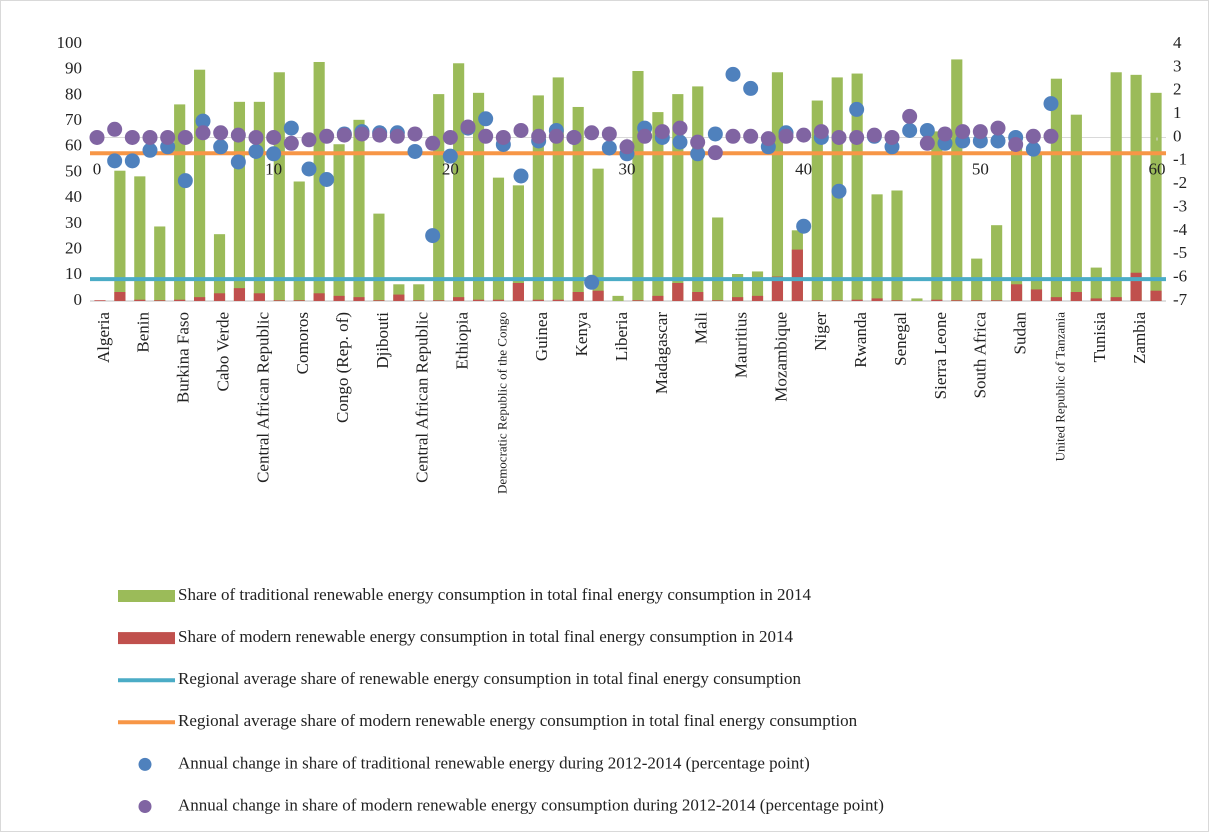 This screenshot has width=1209, height=832. What do you see at coordinates (450, 168) in the screenshot?
I see `x2-tick-label: 20` at bounding box center [450, 168].